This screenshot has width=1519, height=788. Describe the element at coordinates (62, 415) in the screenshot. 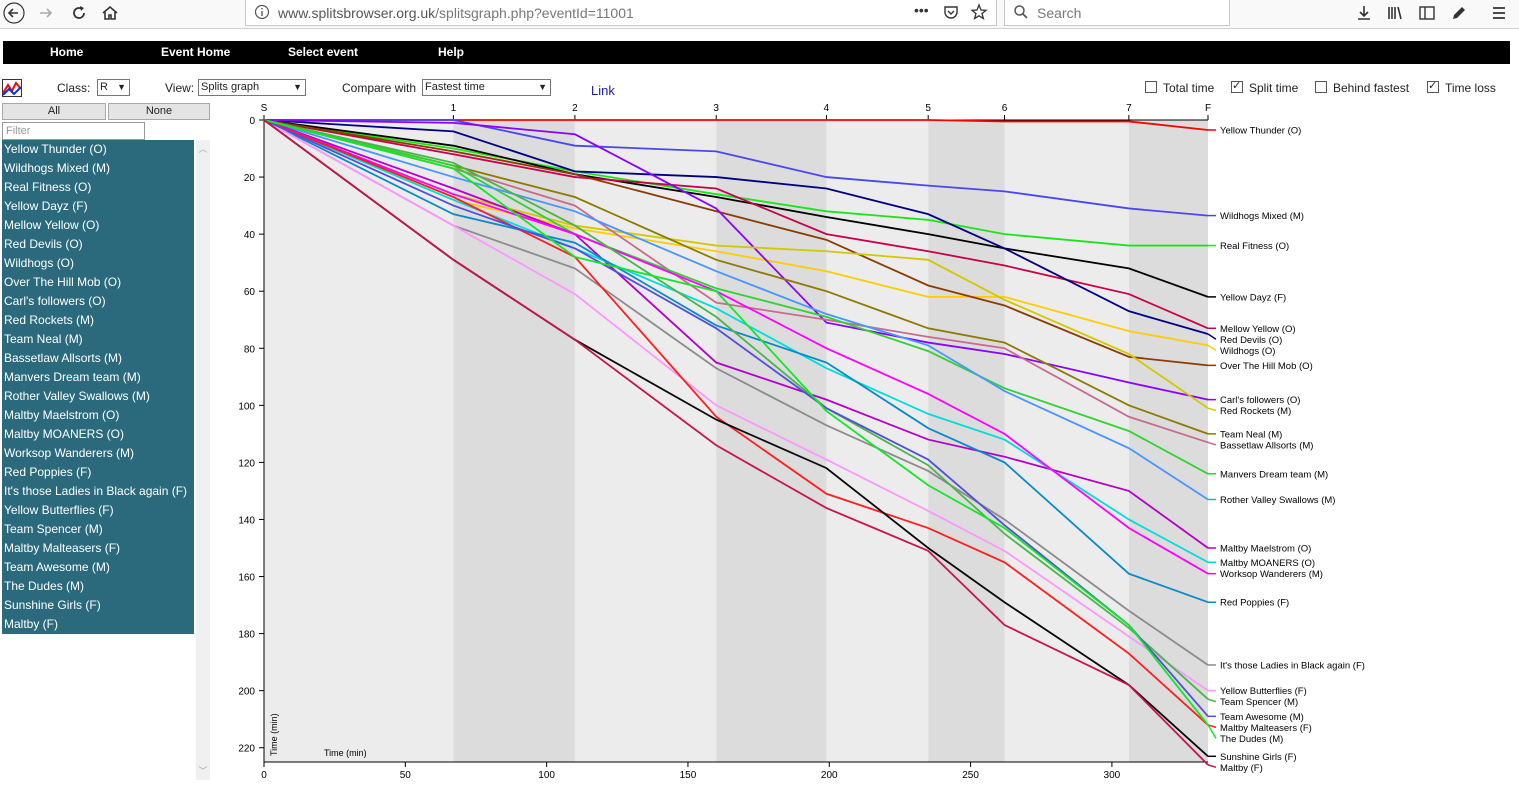

I see `team-list-item: Maltby Maelstrom (O)` at that location.